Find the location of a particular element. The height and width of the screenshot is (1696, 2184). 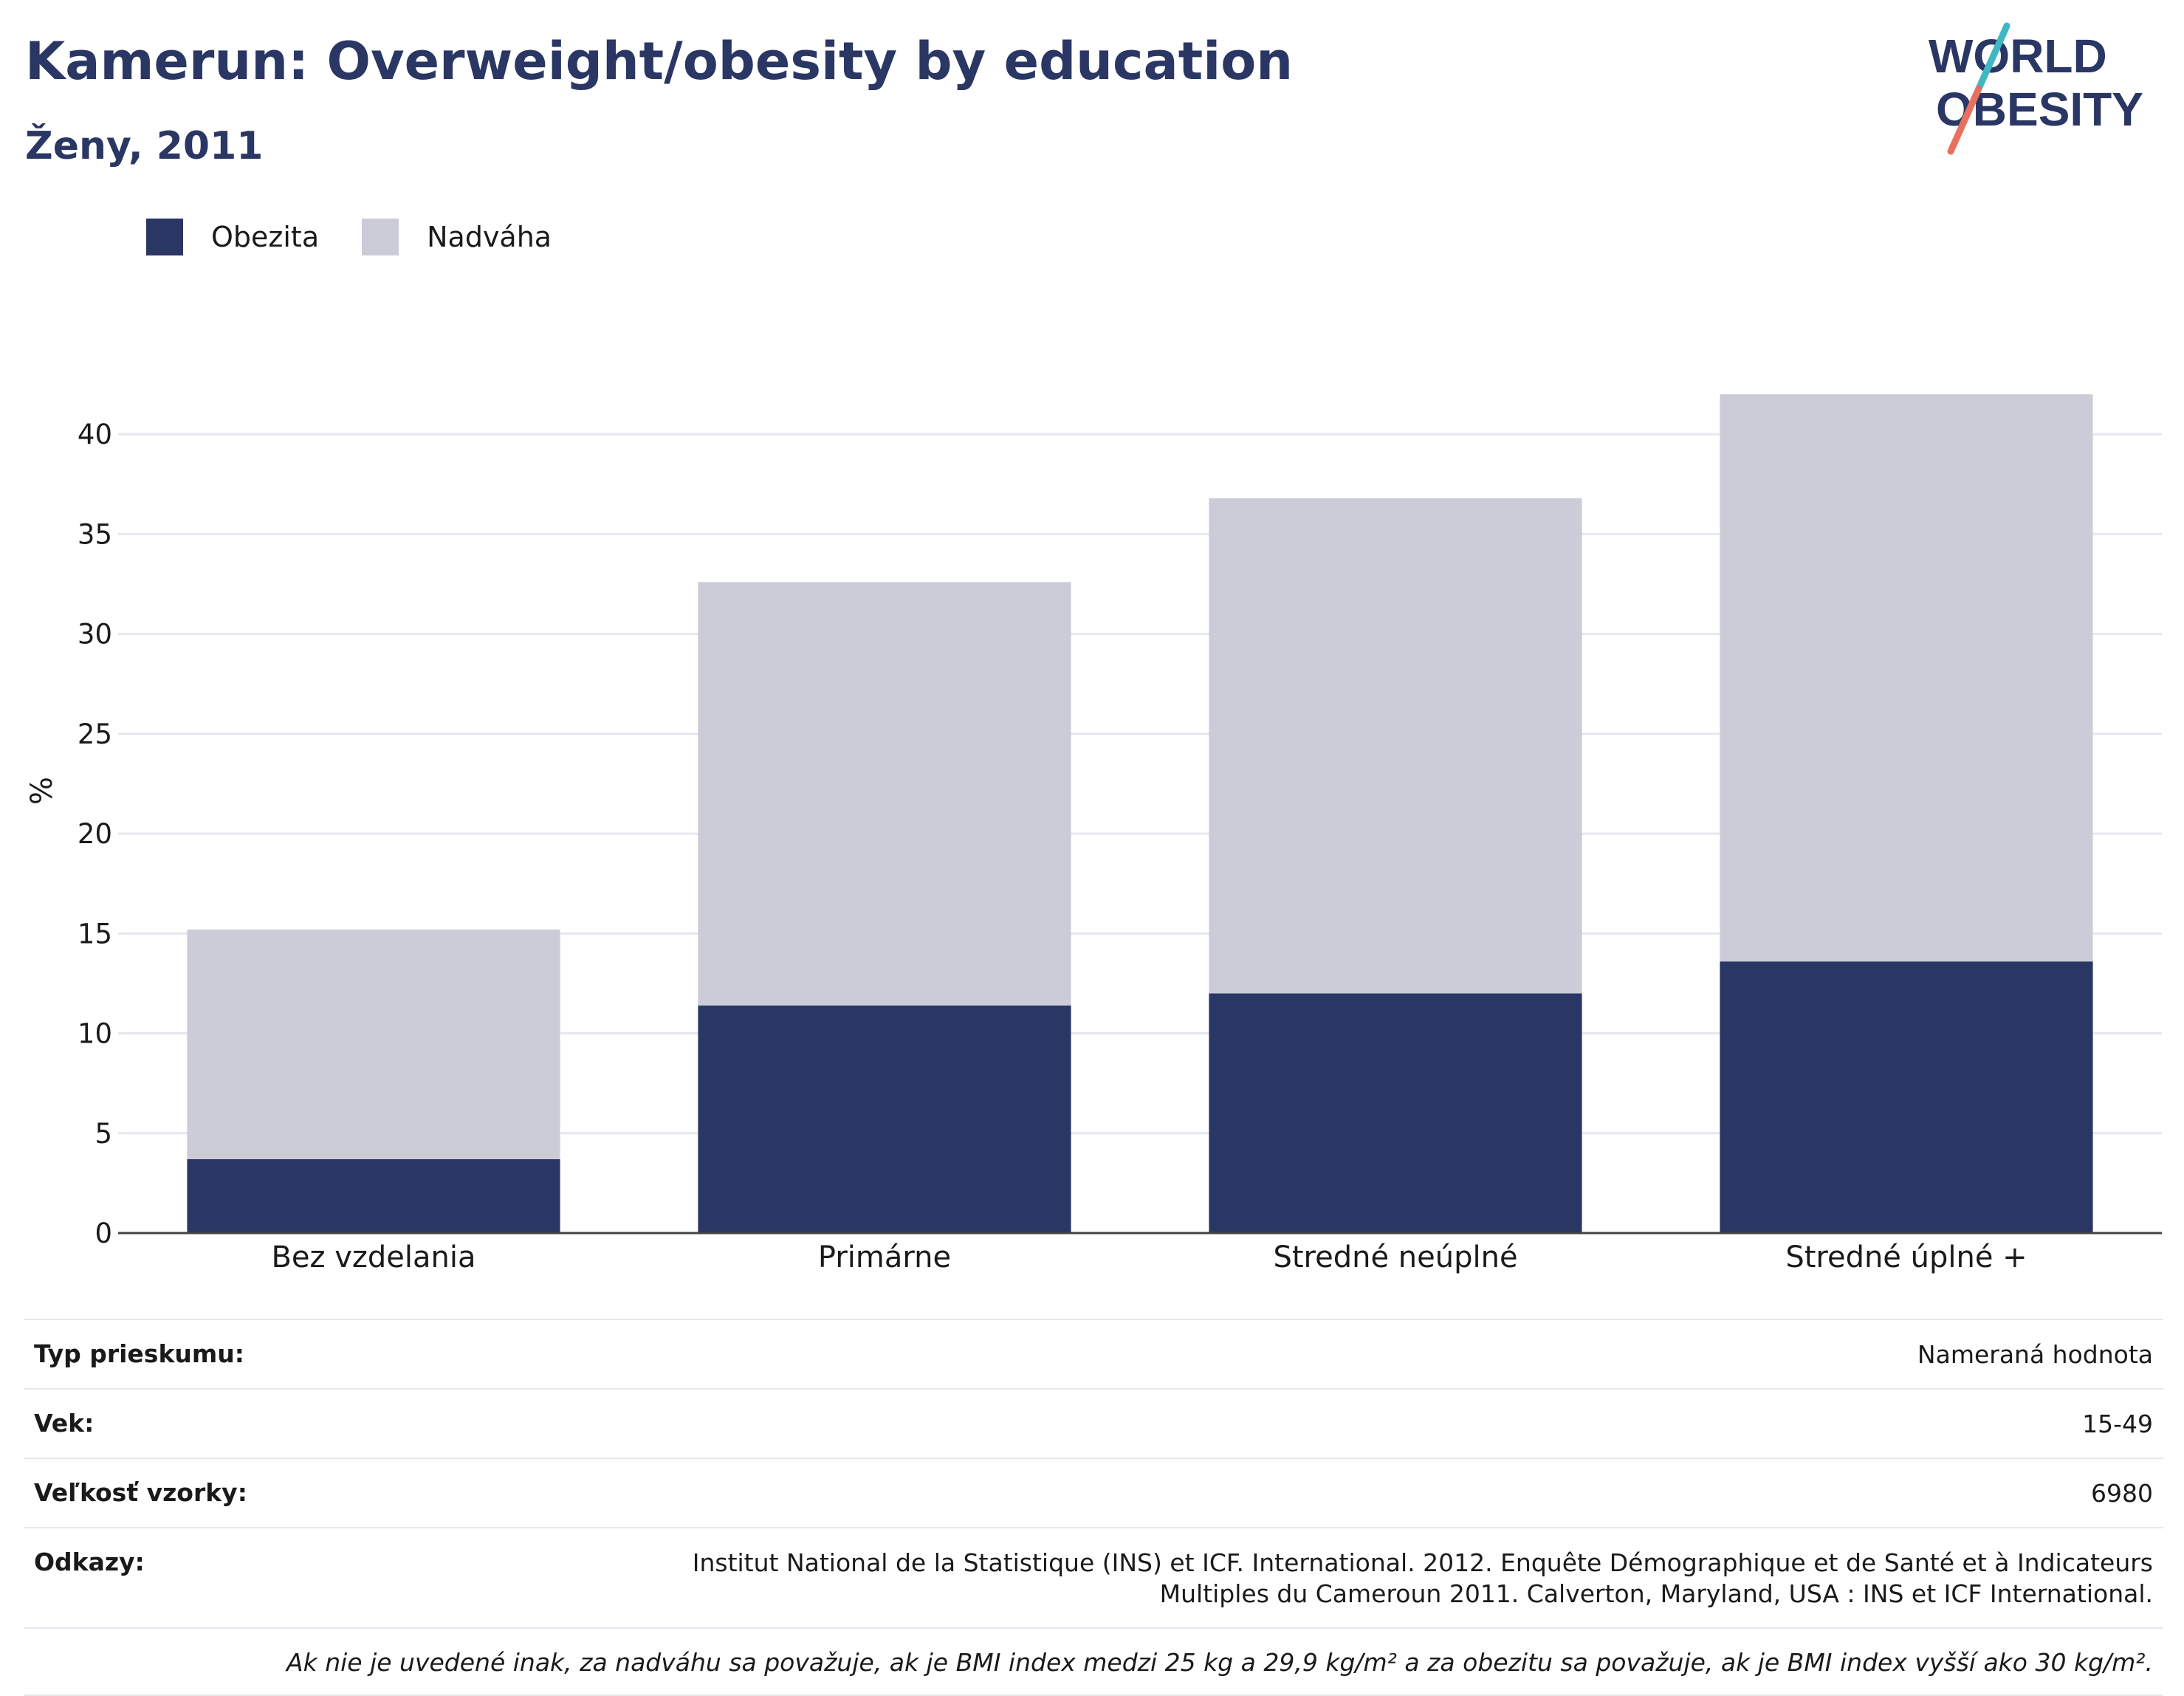

x-tick-label: Stredné úplné + is located at coordinates (1906, 1257).